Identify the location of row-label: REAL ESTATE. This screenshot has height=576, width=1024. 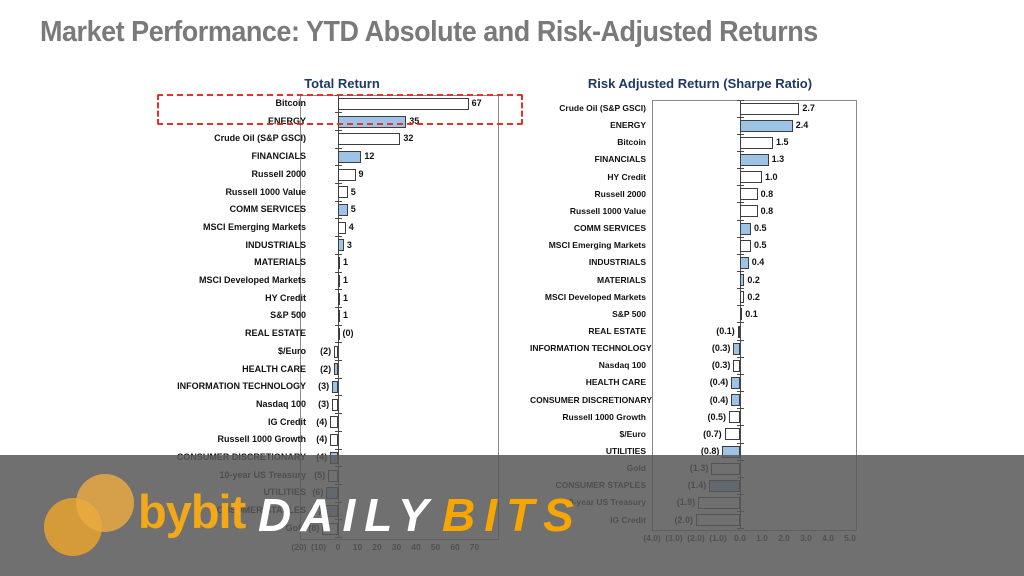
(275, 333).